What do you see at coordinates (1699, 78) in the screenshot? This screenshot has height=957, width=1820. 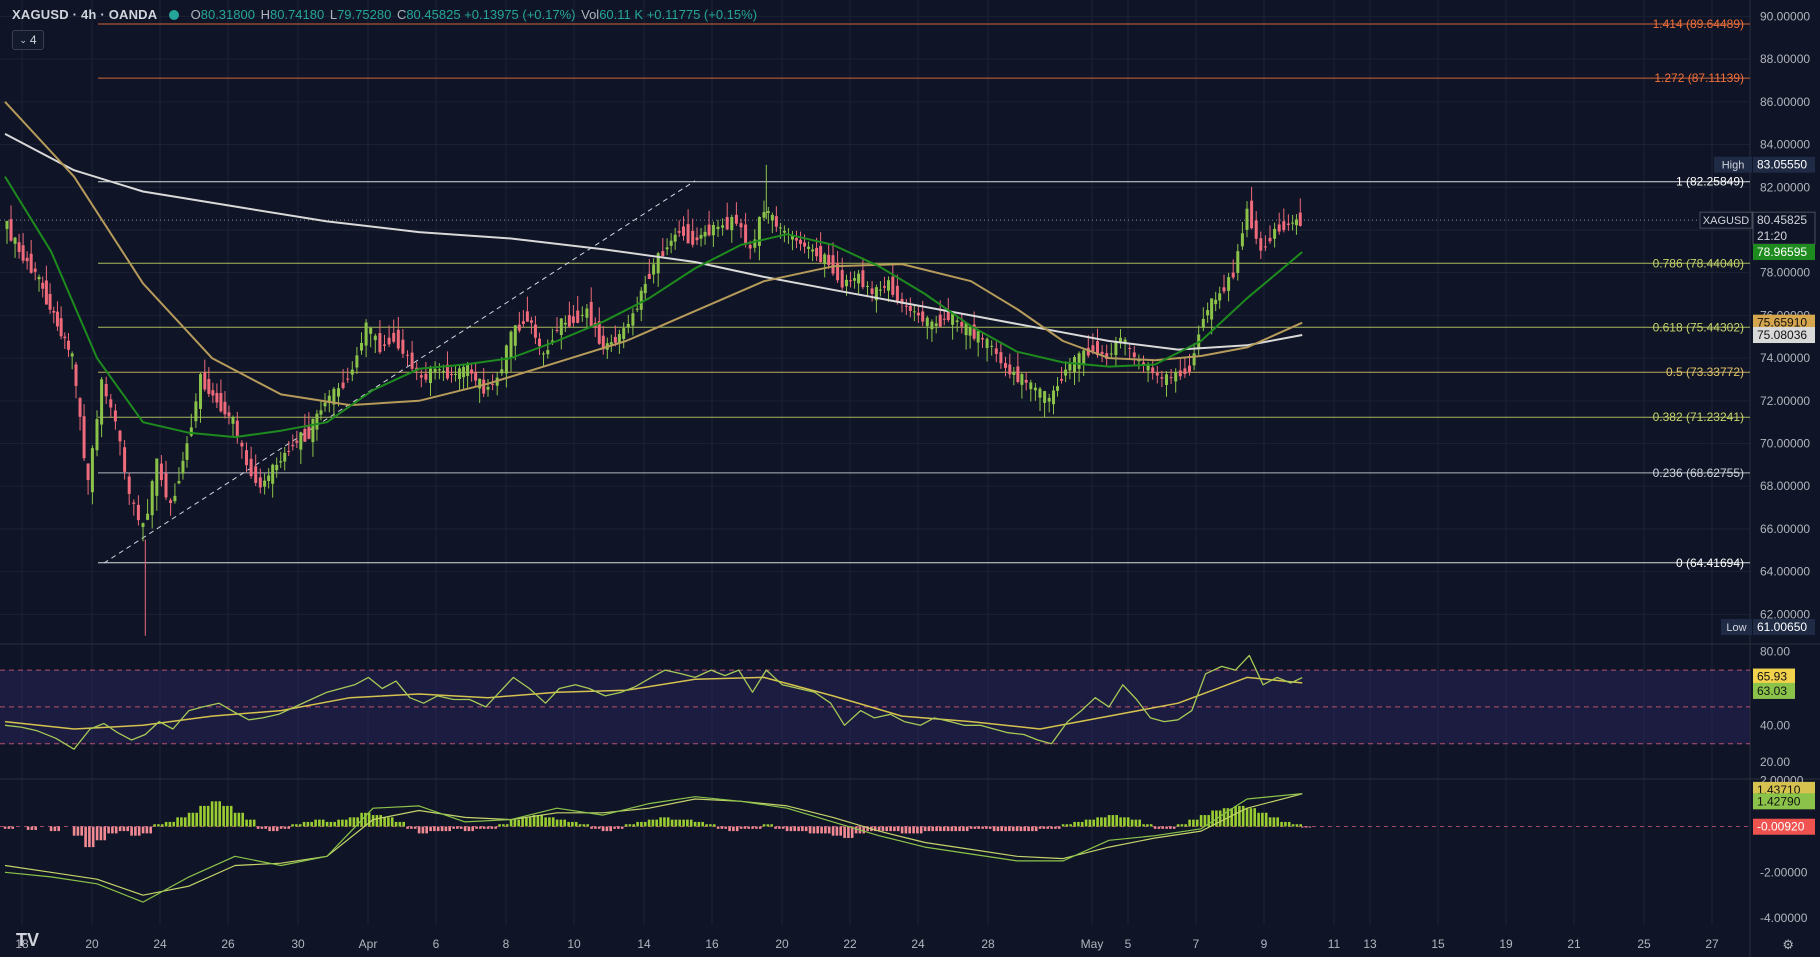 I see `fib-level-label: 1.272 (87.11139)` at bounding box center [1699, 78].